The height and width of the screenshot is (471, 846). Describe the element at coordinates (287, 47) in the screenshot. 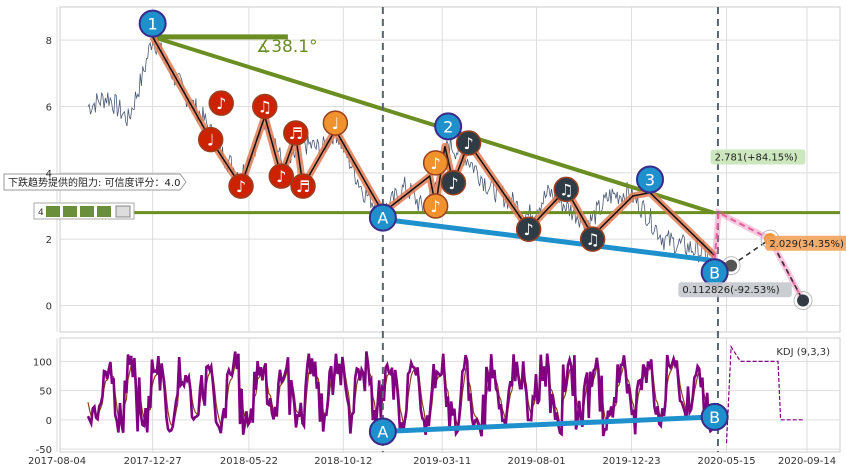

I see `angle-label: ∡38.1°` at that location.